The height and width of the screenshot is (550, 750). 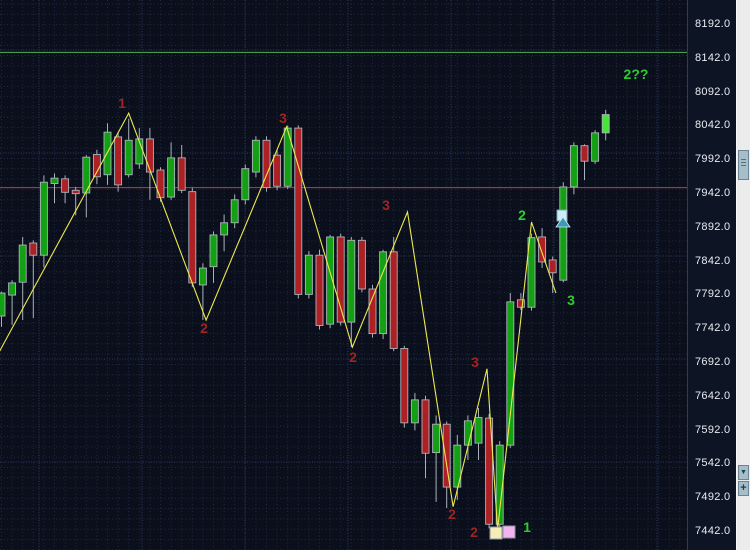 What do you see at coordinates (743, 488) in the screenshot?
I see `zoom-in-button: +` at bounding box center [743, 488].